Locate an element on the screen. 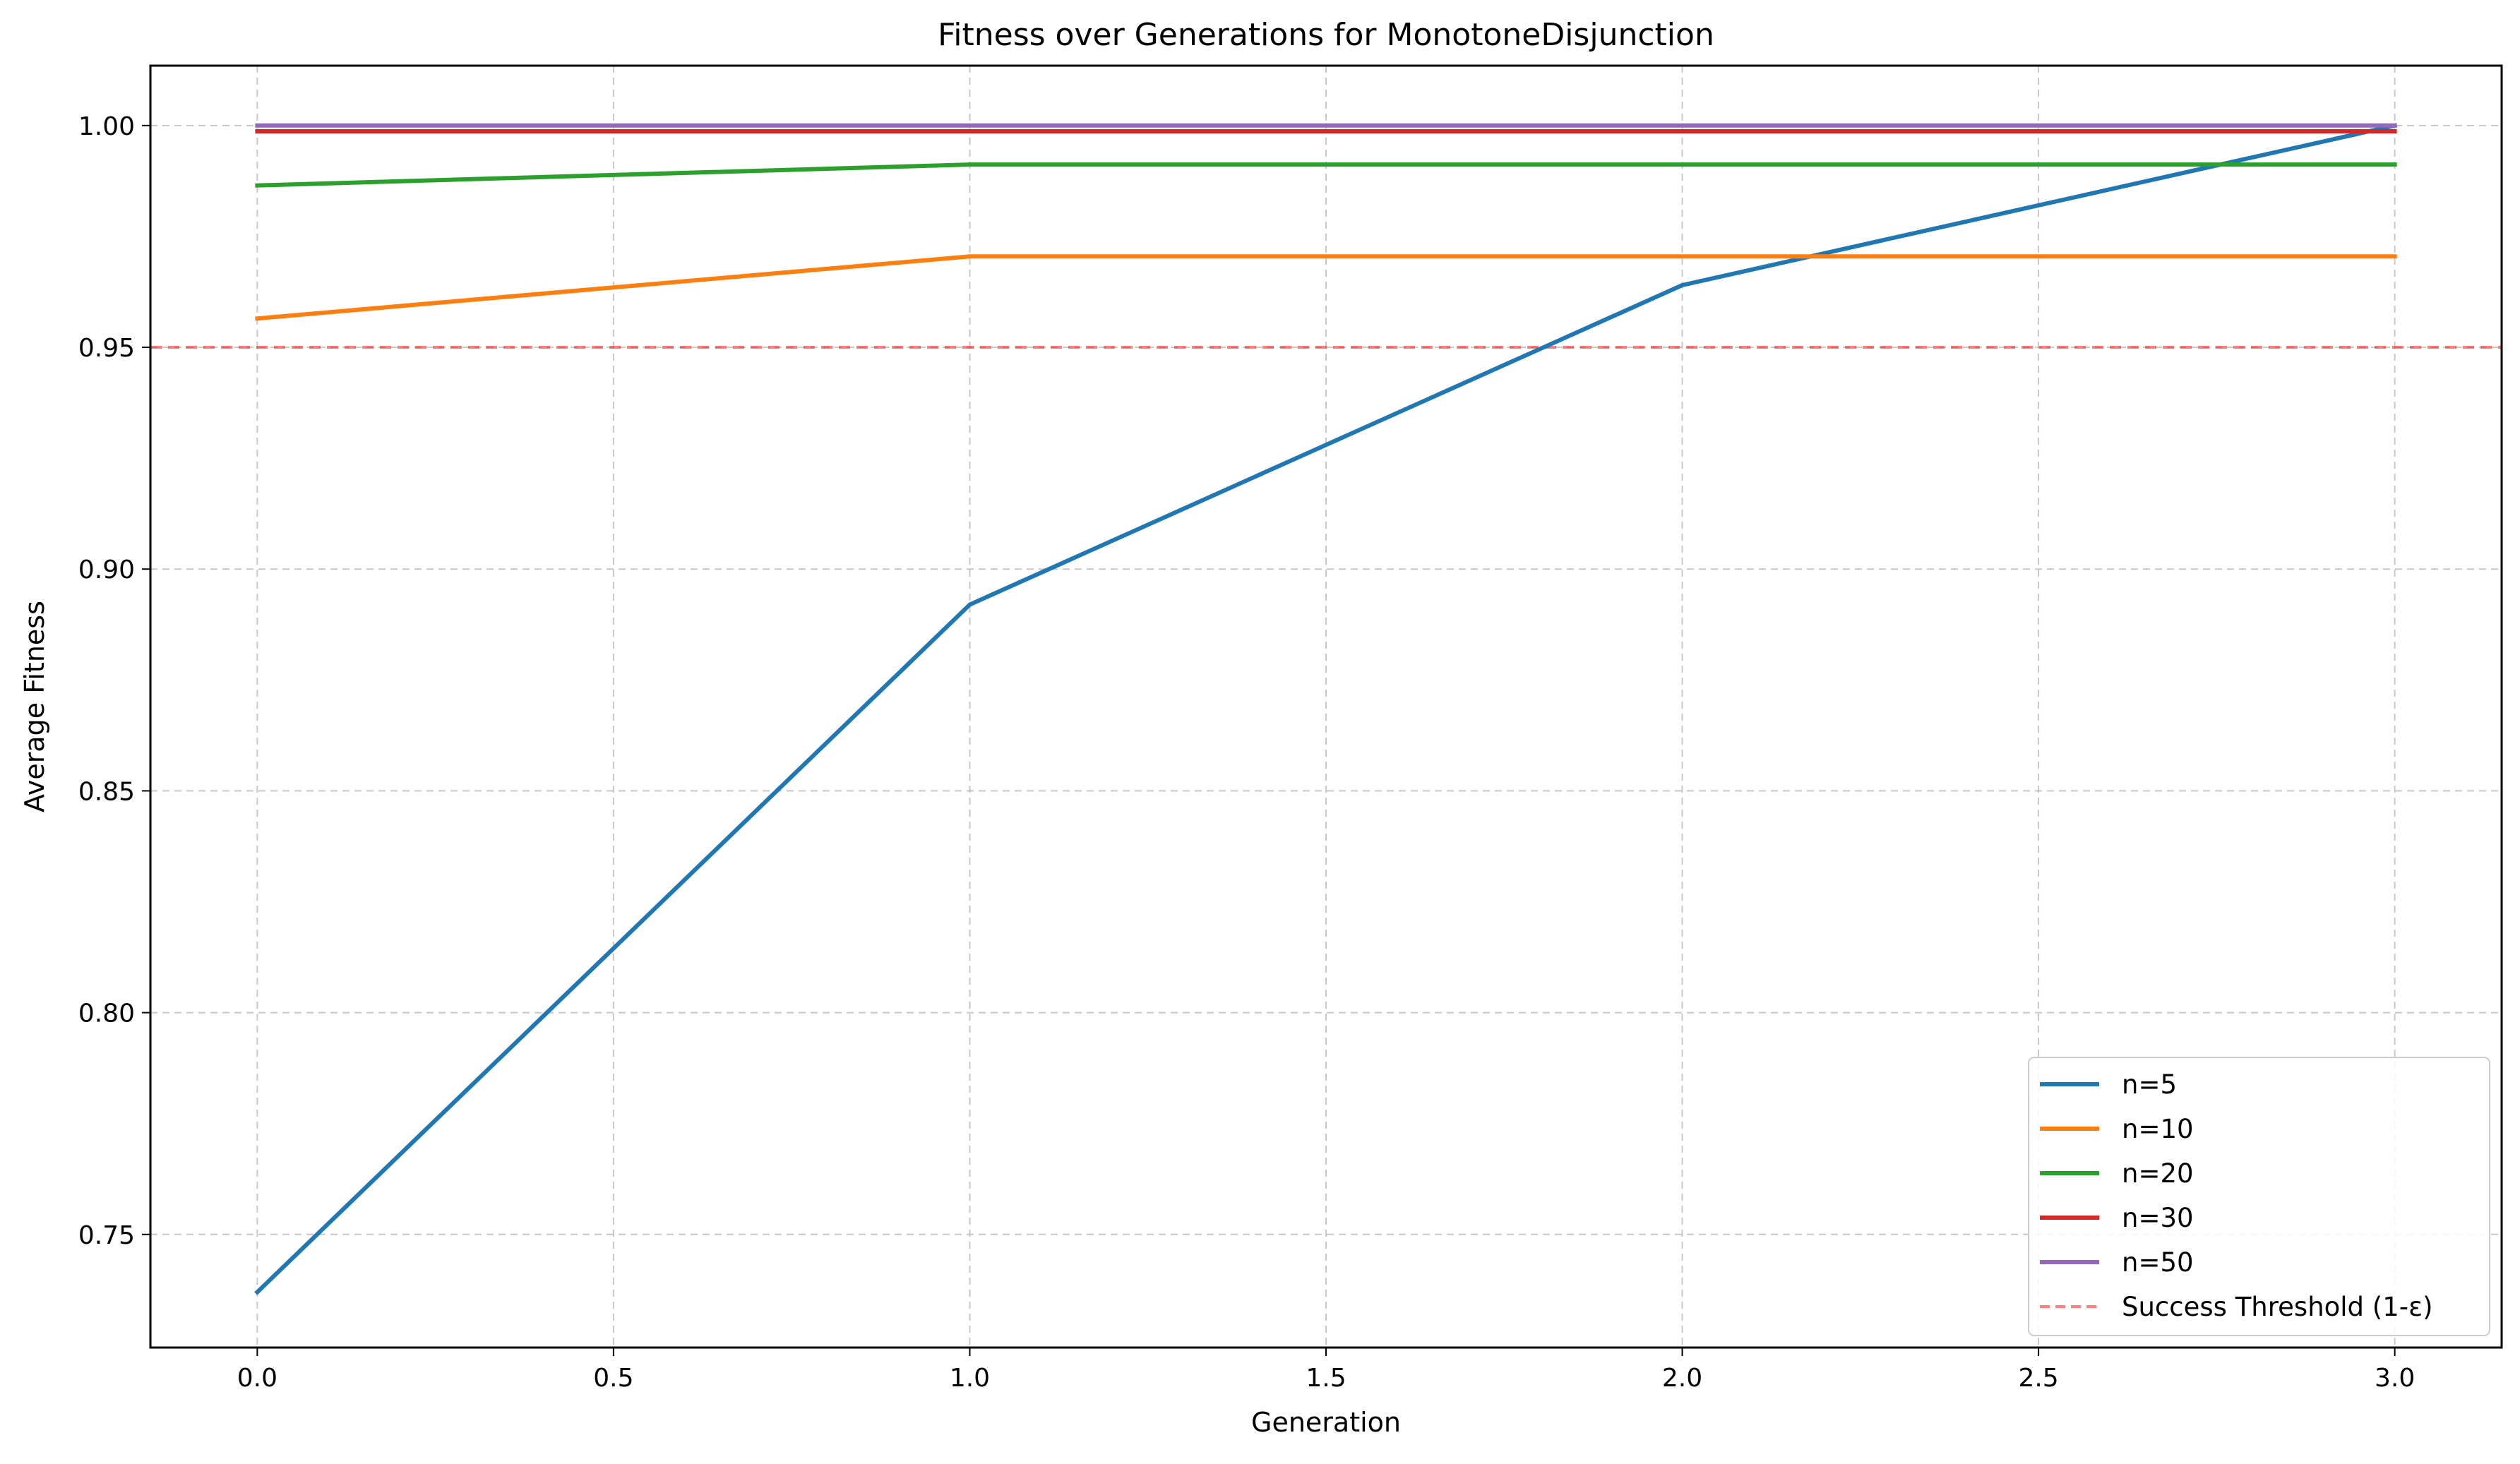  y-tick-label: 0.85 is located at coordinates (107, 792).